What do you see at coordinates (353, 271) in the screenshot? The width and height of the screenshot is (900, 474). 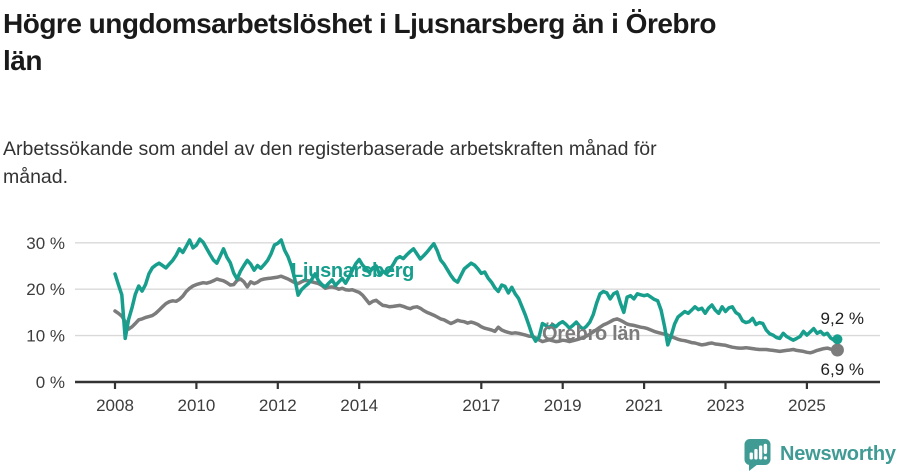 I see `series-label-ljusnarsberg: Ljusnarsberg` at bounding box center [353, 271].